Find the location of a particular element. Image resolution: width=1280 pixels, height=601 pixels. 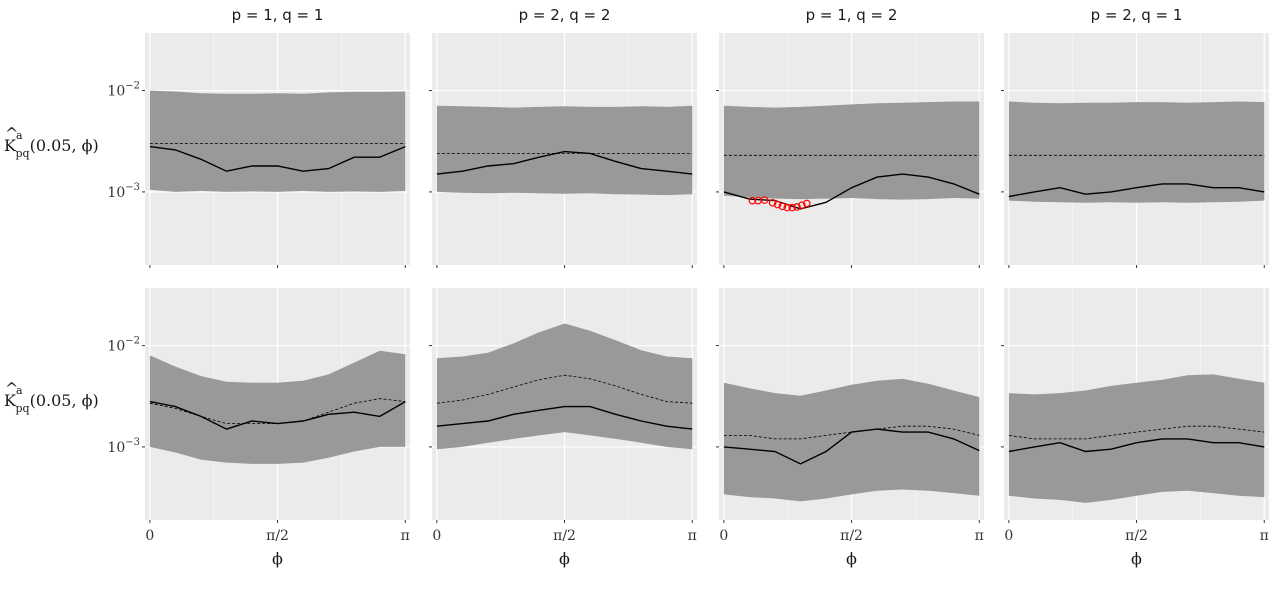

facet-strip-label: p = 2, q = 1 is located at coordinates (1137, 15).